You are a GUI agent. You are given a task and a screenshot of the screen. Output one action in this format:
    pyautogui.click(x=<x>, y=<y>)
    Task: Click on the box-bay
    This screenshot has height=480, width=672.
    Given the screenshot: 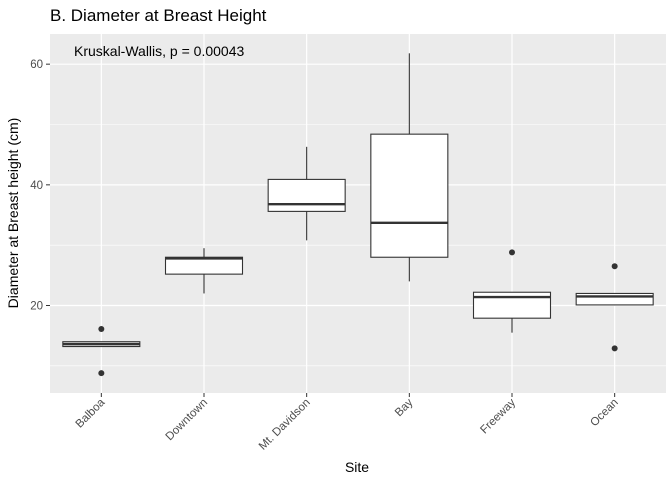 What is the action you would take?
    pyautogui.click(x=409, y=167)
    